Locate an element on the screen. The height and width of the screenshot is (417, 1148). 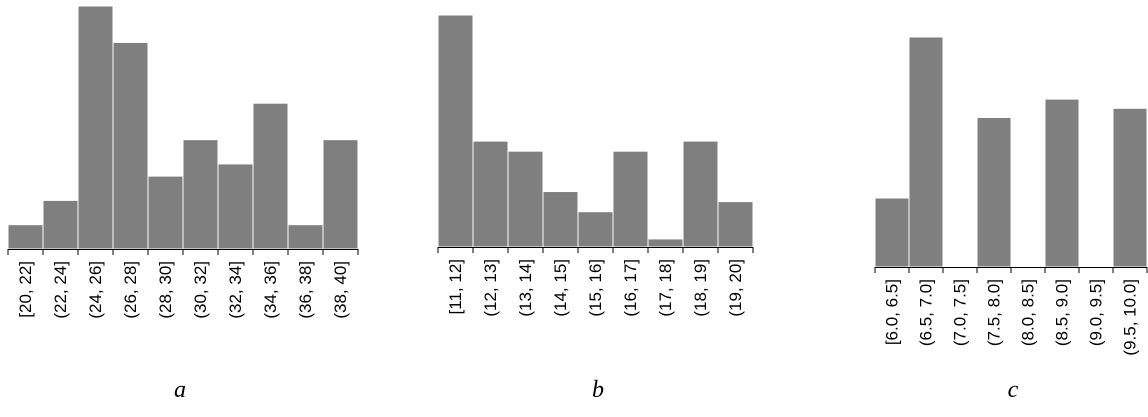
x-tick-label: (32, 34] is located at coordinates (235, 290).